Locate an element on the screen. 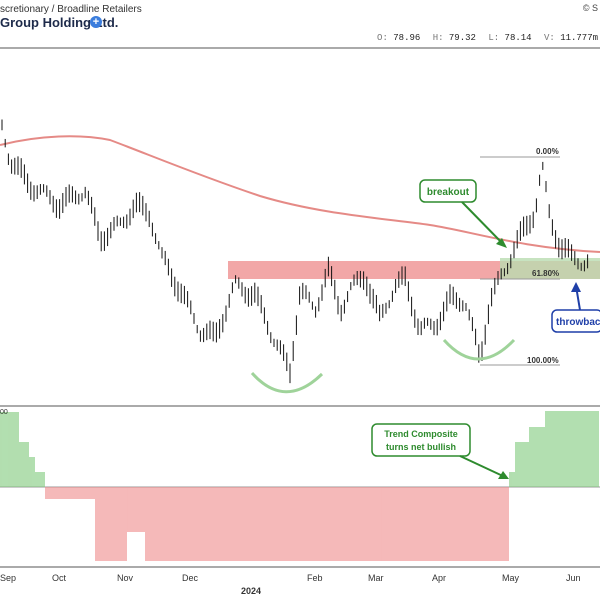  x-tick-may: May is located at coordinates (511, 578).